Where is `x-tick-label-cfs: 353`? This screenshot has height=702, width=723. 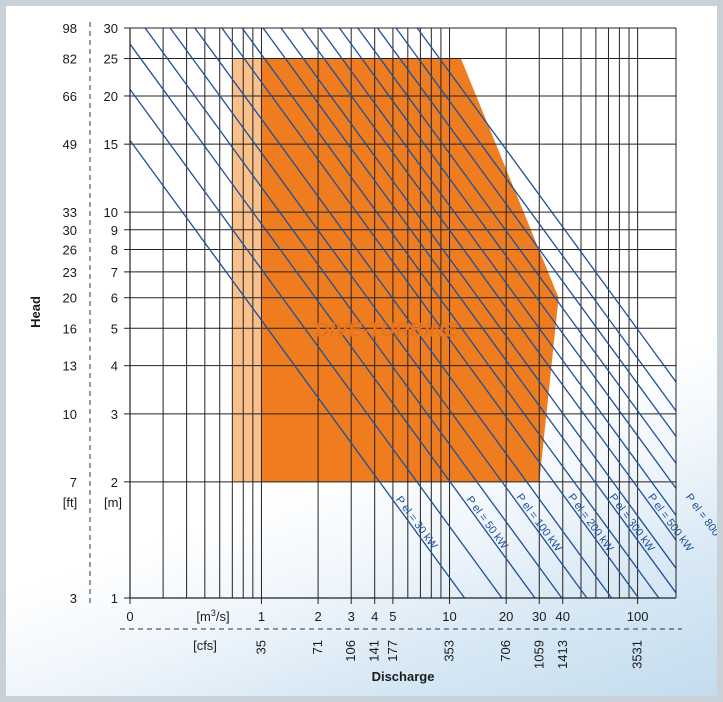 x-tick-label-cfs: 353 is located at coordinates (449, 651).